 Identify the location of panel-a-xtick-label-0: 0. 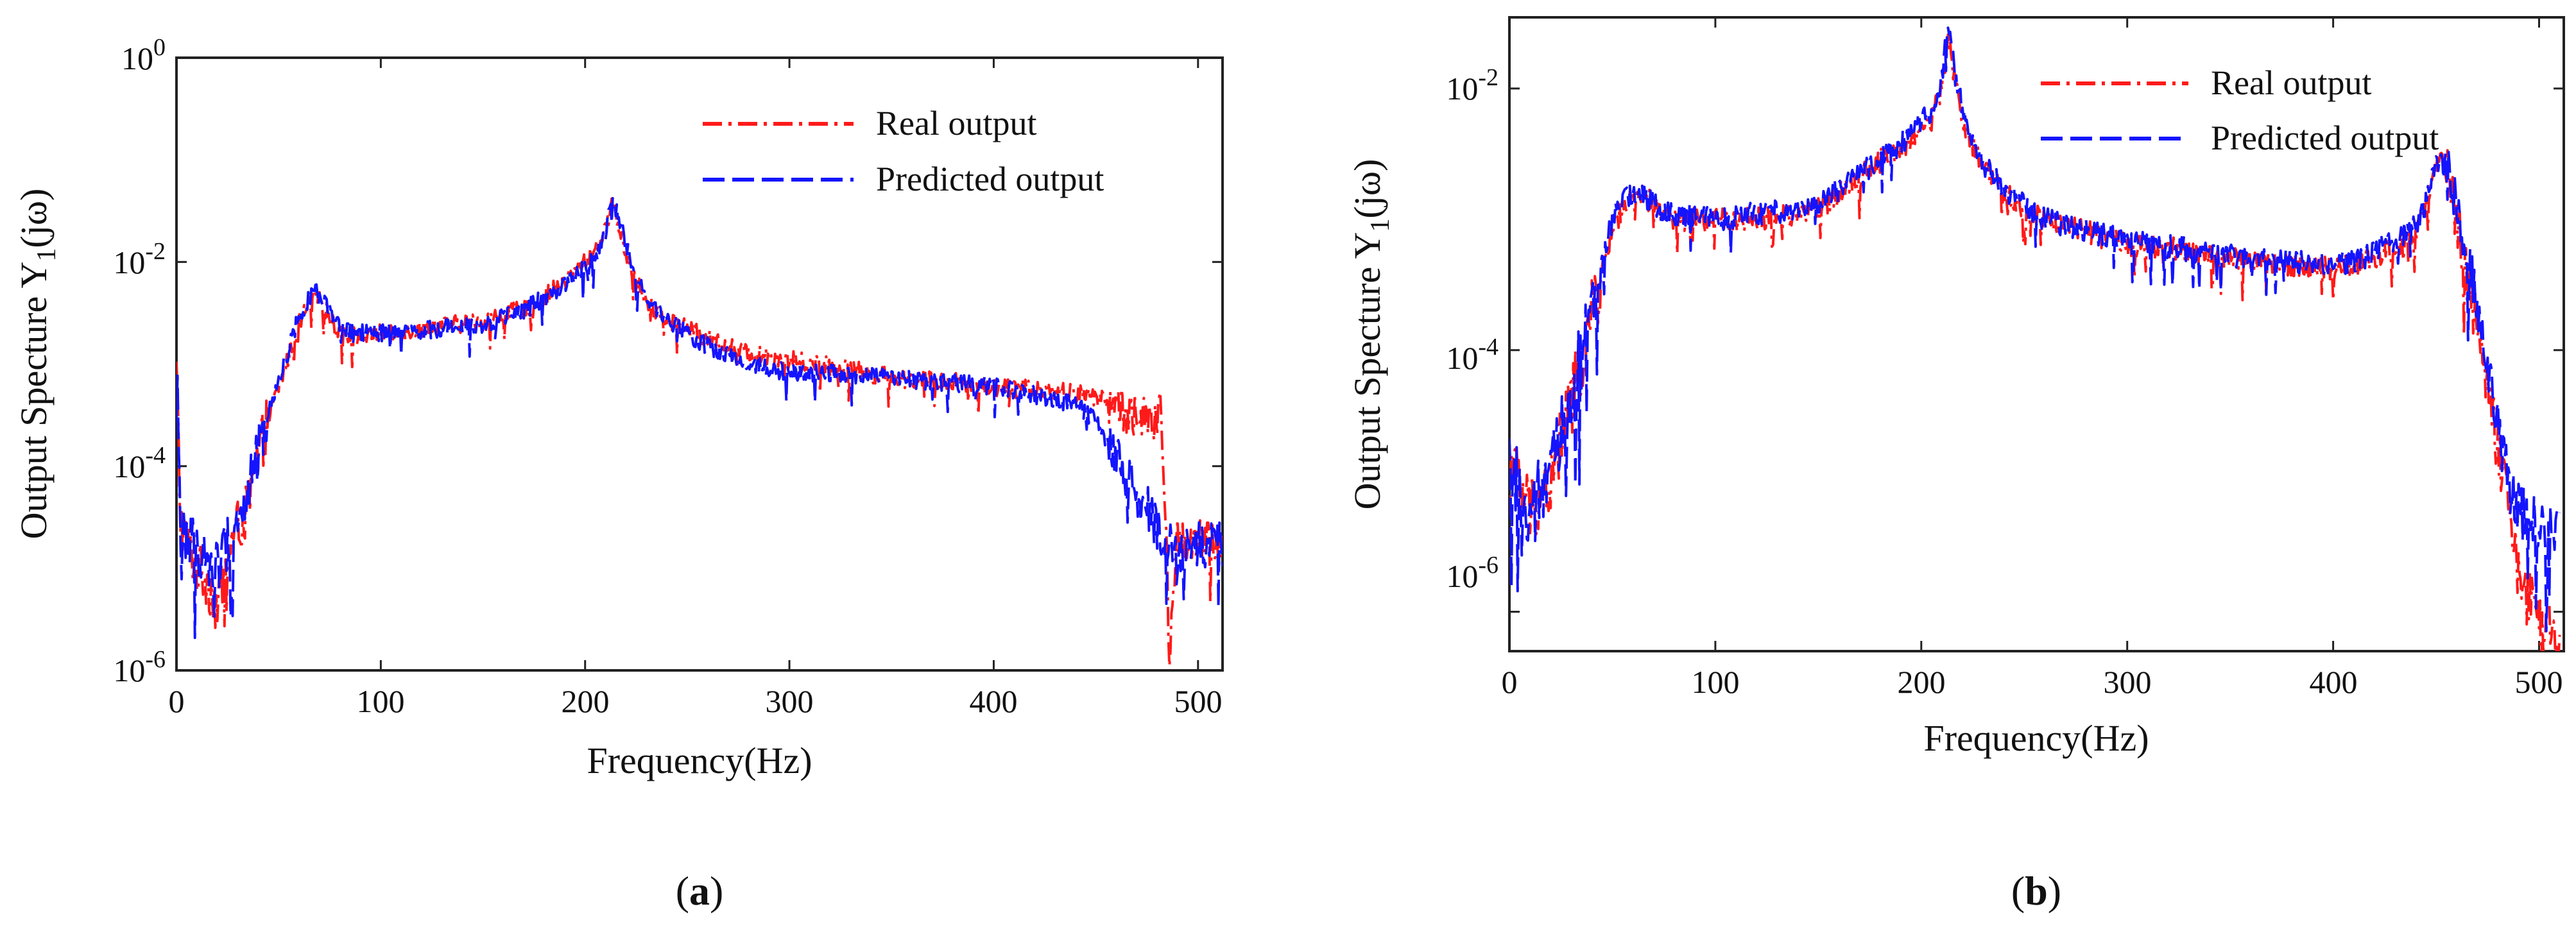
(177, 701).